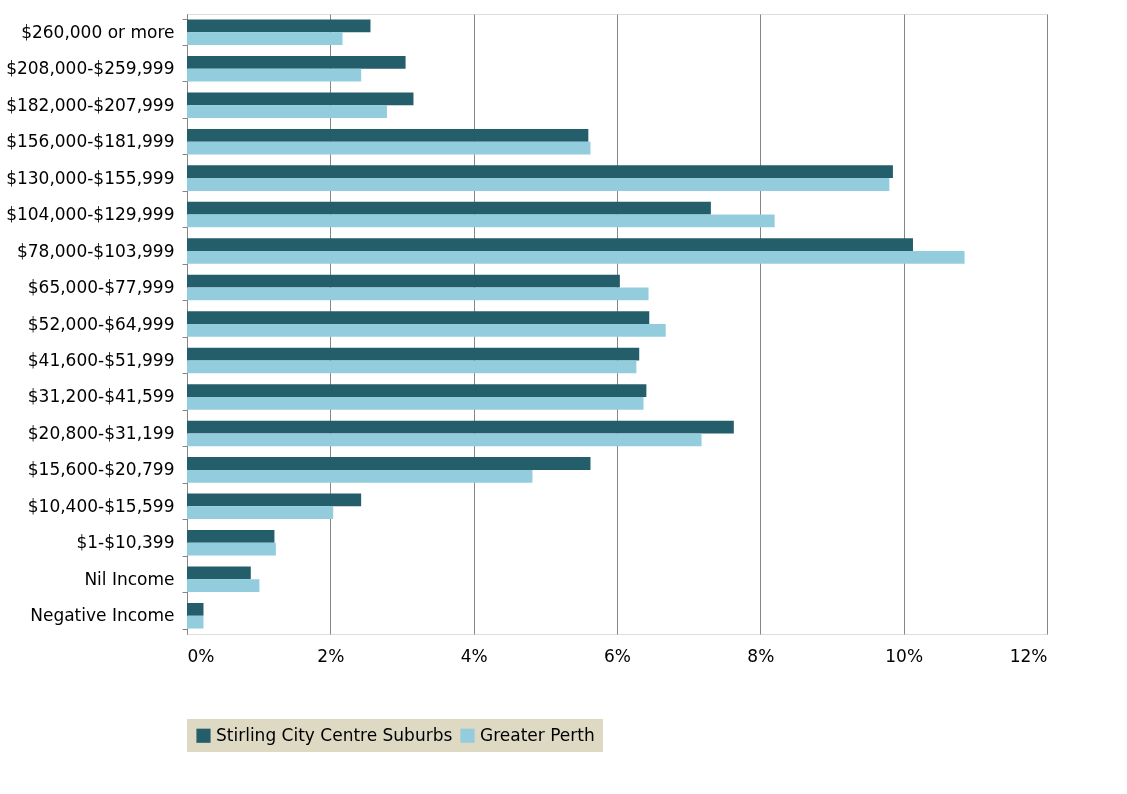  What do you see at coordinates (98, 31) in the screenshot?
I see `y-tick-label: $260,000 or more` at bounding box center [98, 31].